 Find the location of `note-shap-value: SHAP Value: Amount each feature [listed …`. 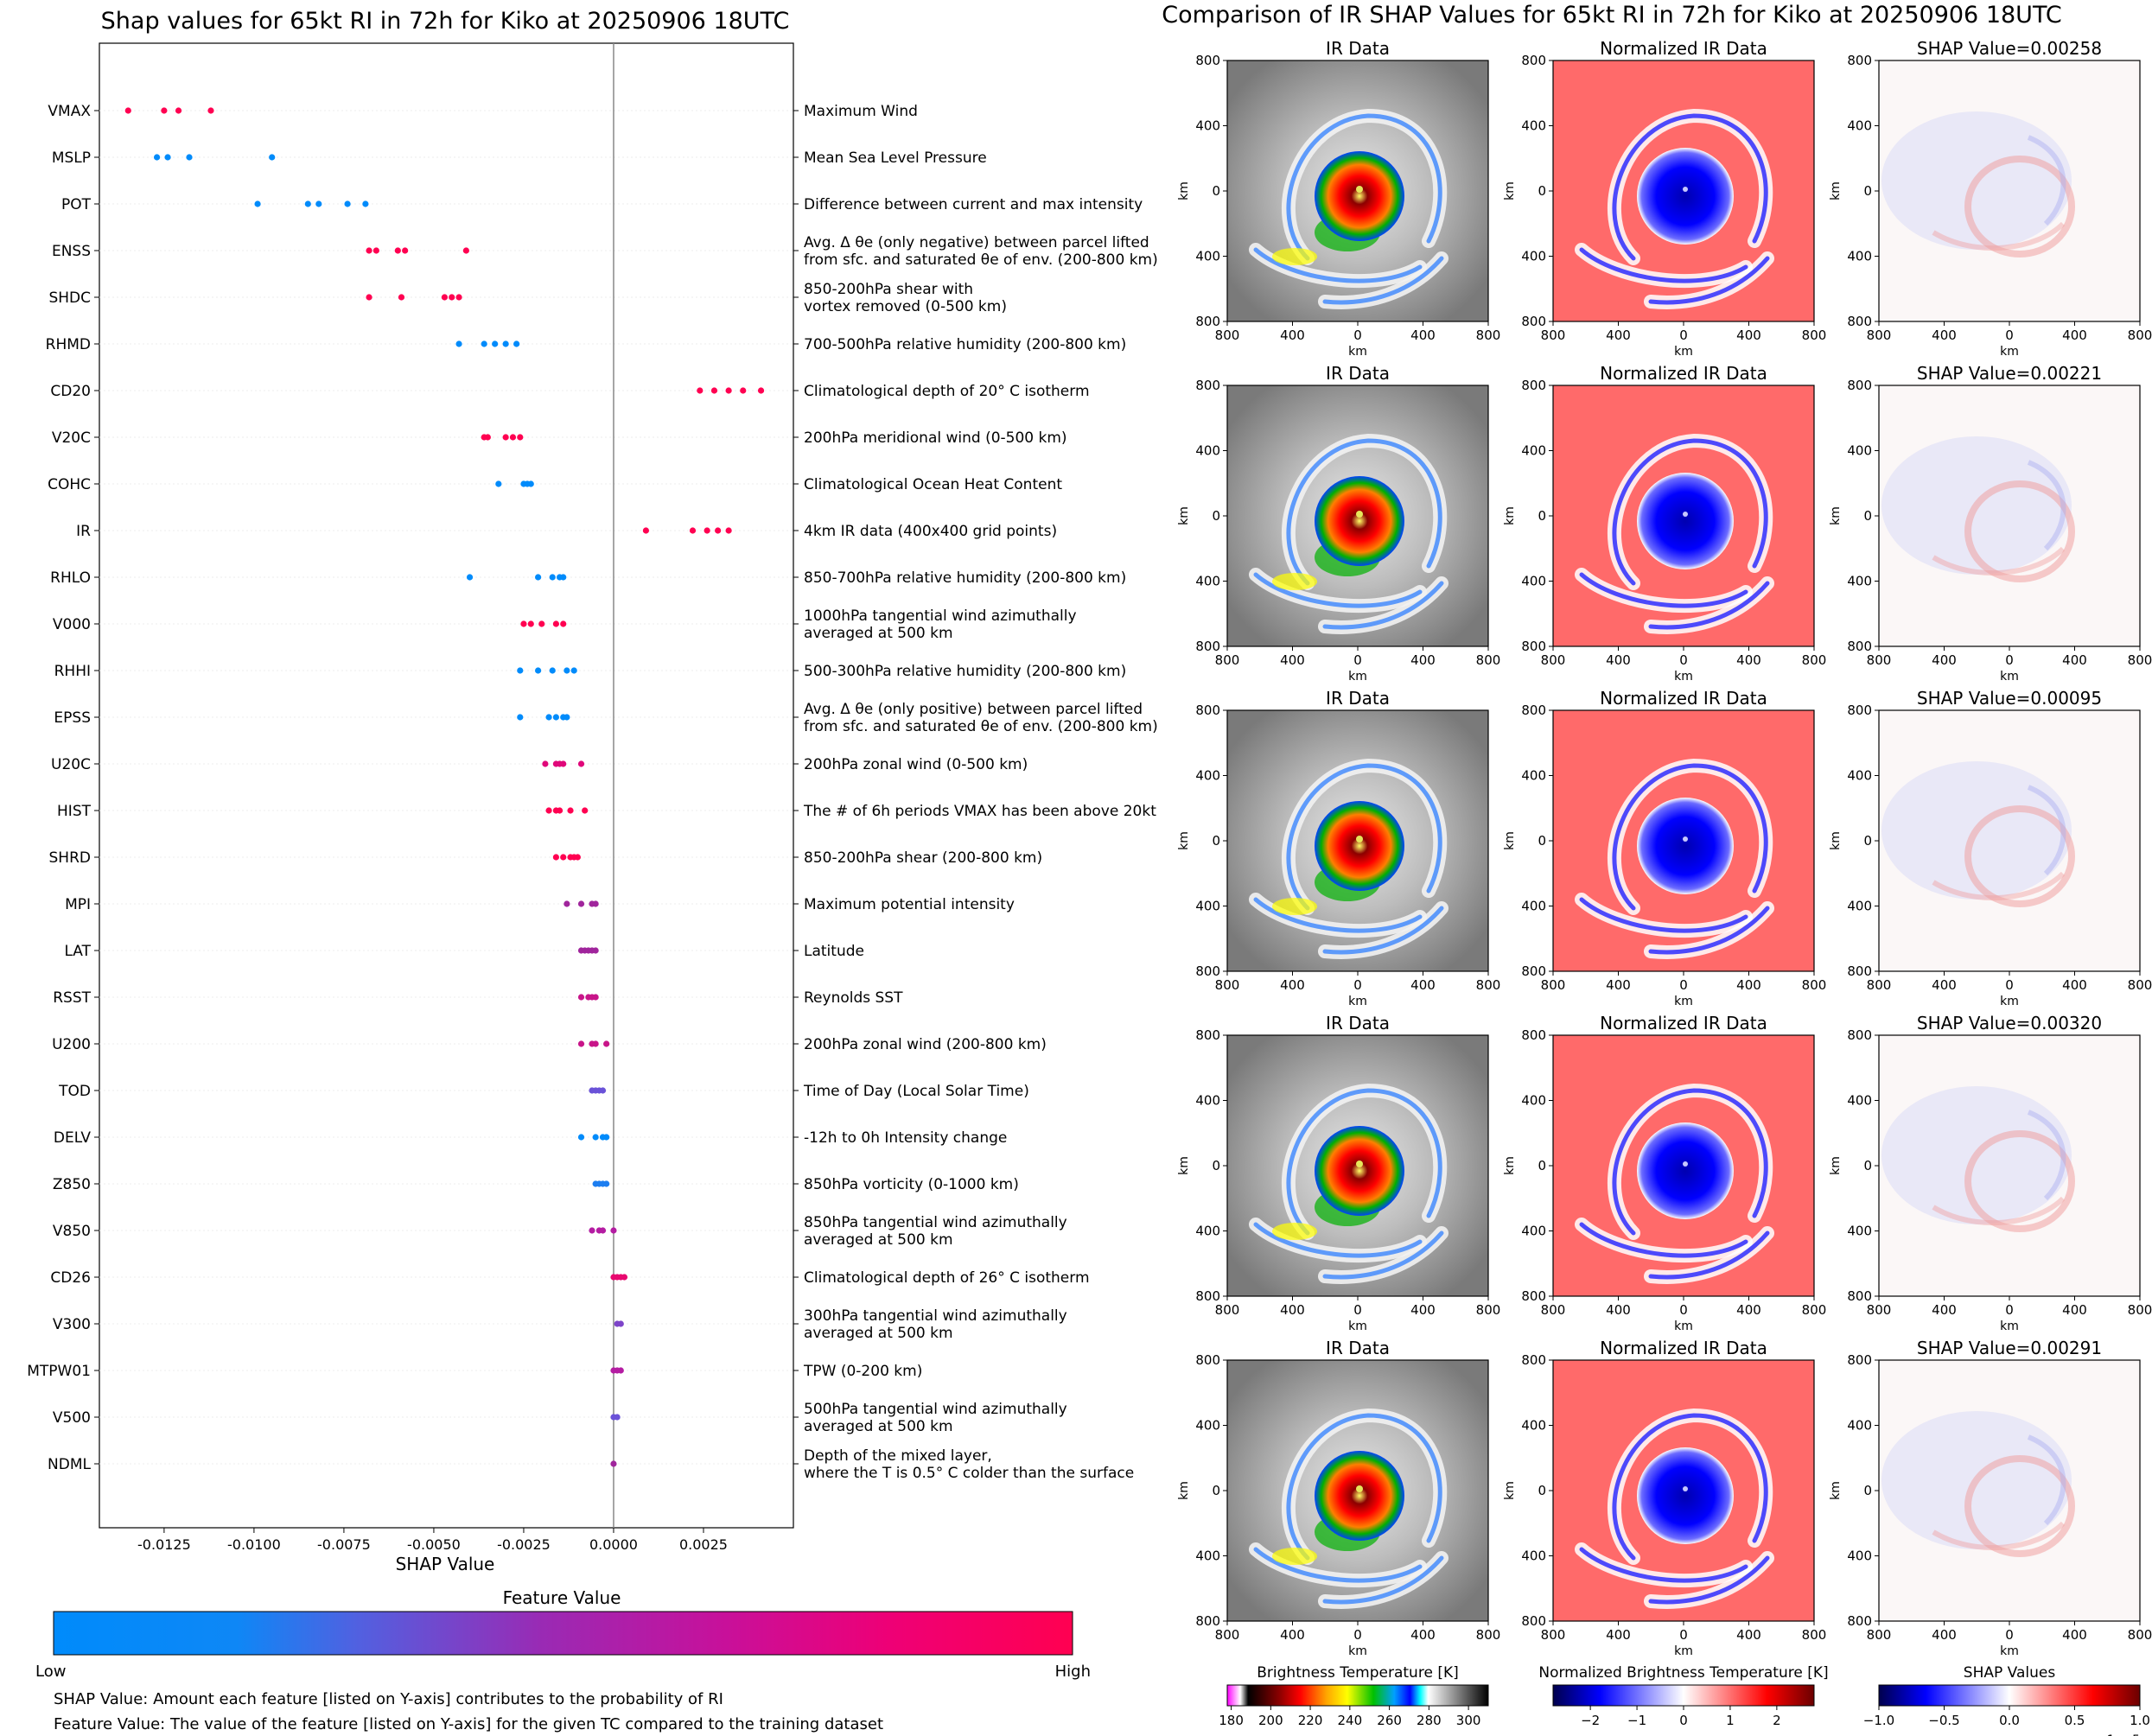

note-shap-value: SHAP Value: Amount each feature [listed … is located at coordinates (388, 1699).